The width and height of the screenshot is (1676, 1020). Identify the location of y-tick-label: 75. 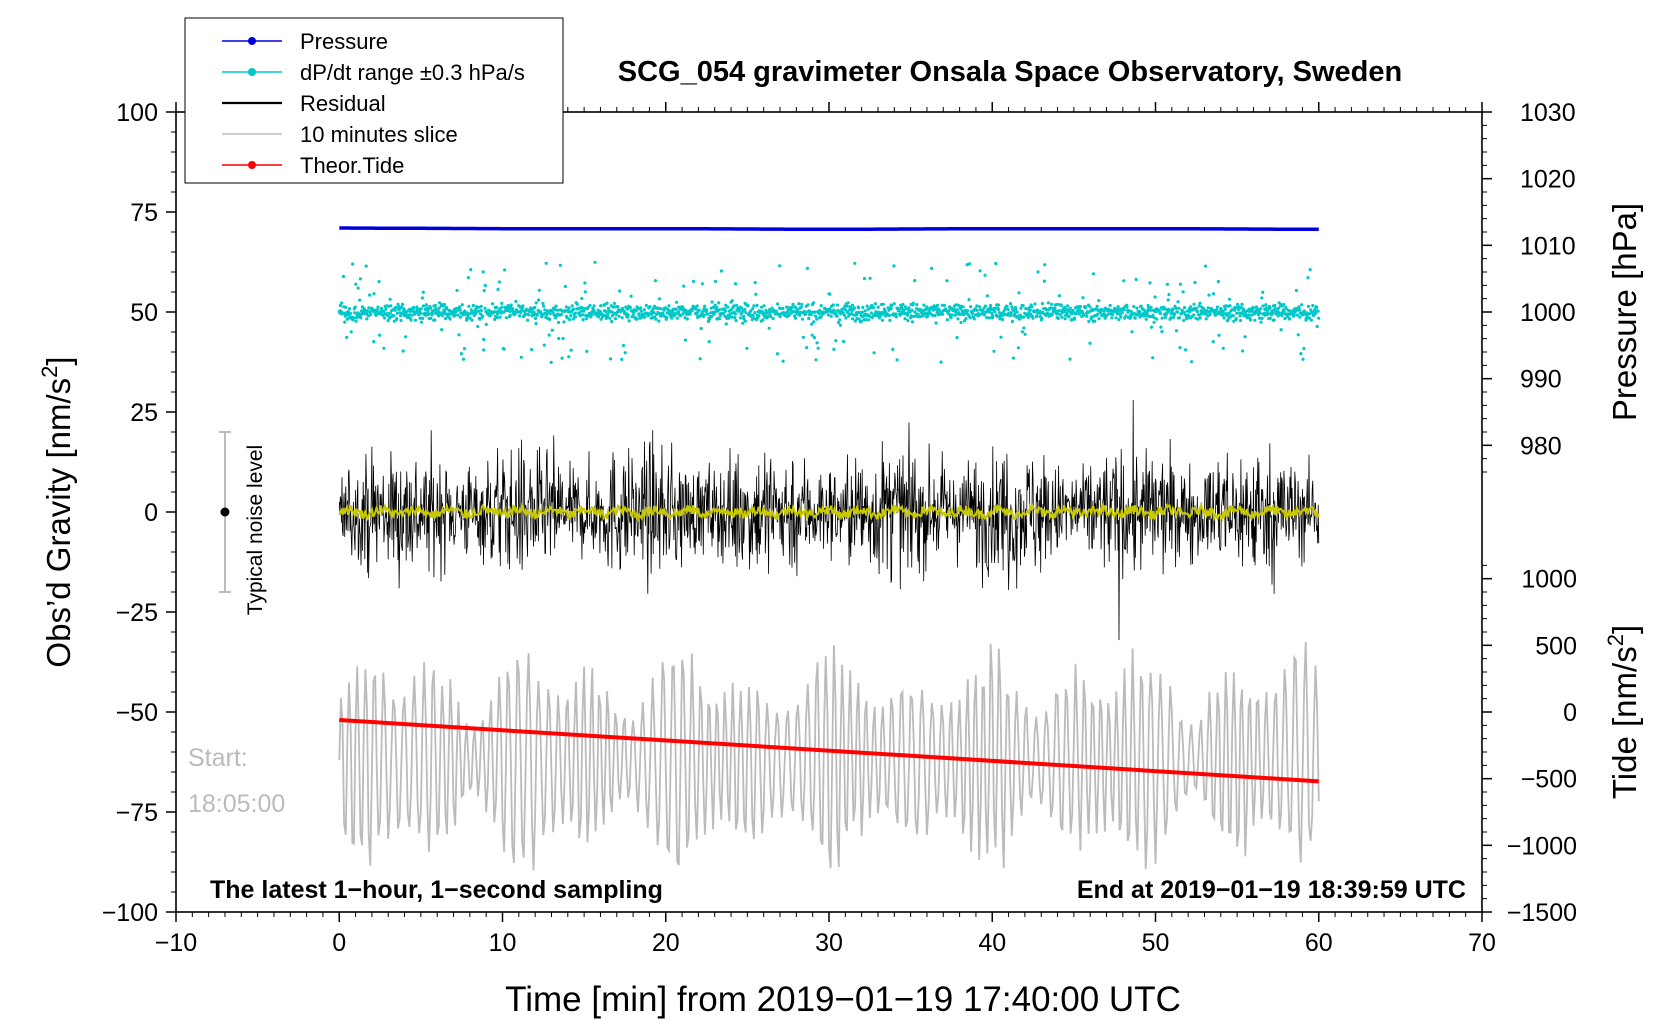
(144, 213).